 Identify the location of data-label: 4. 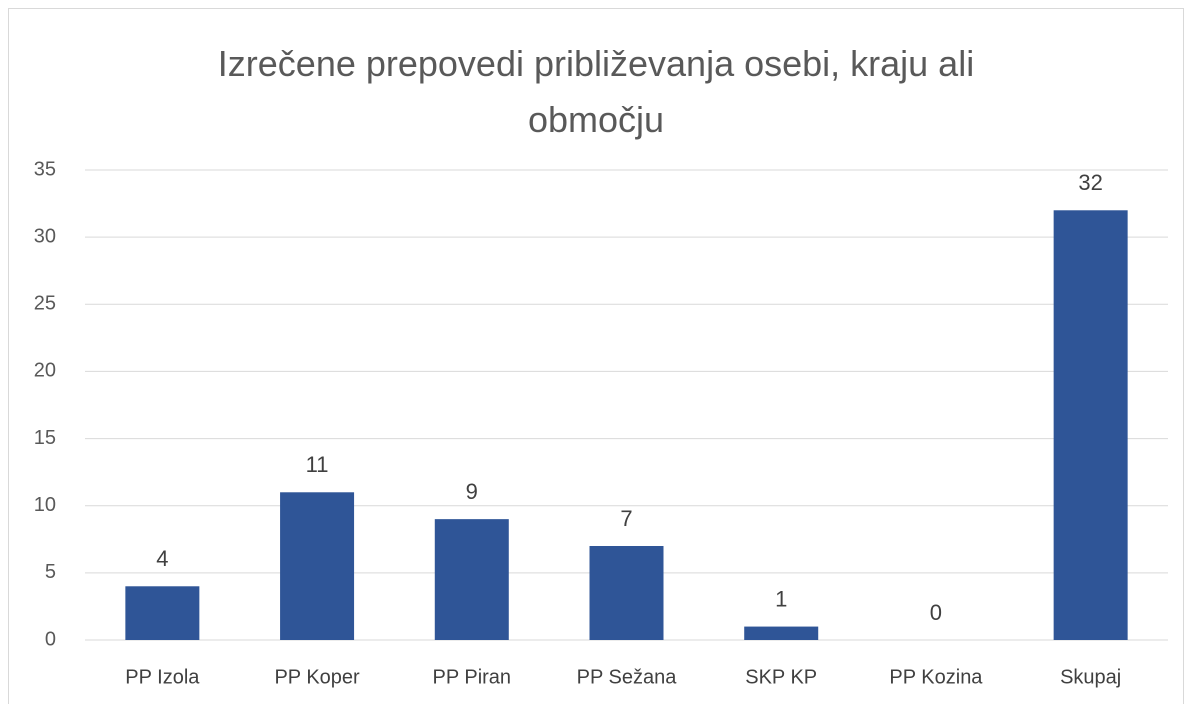
(162, 558).